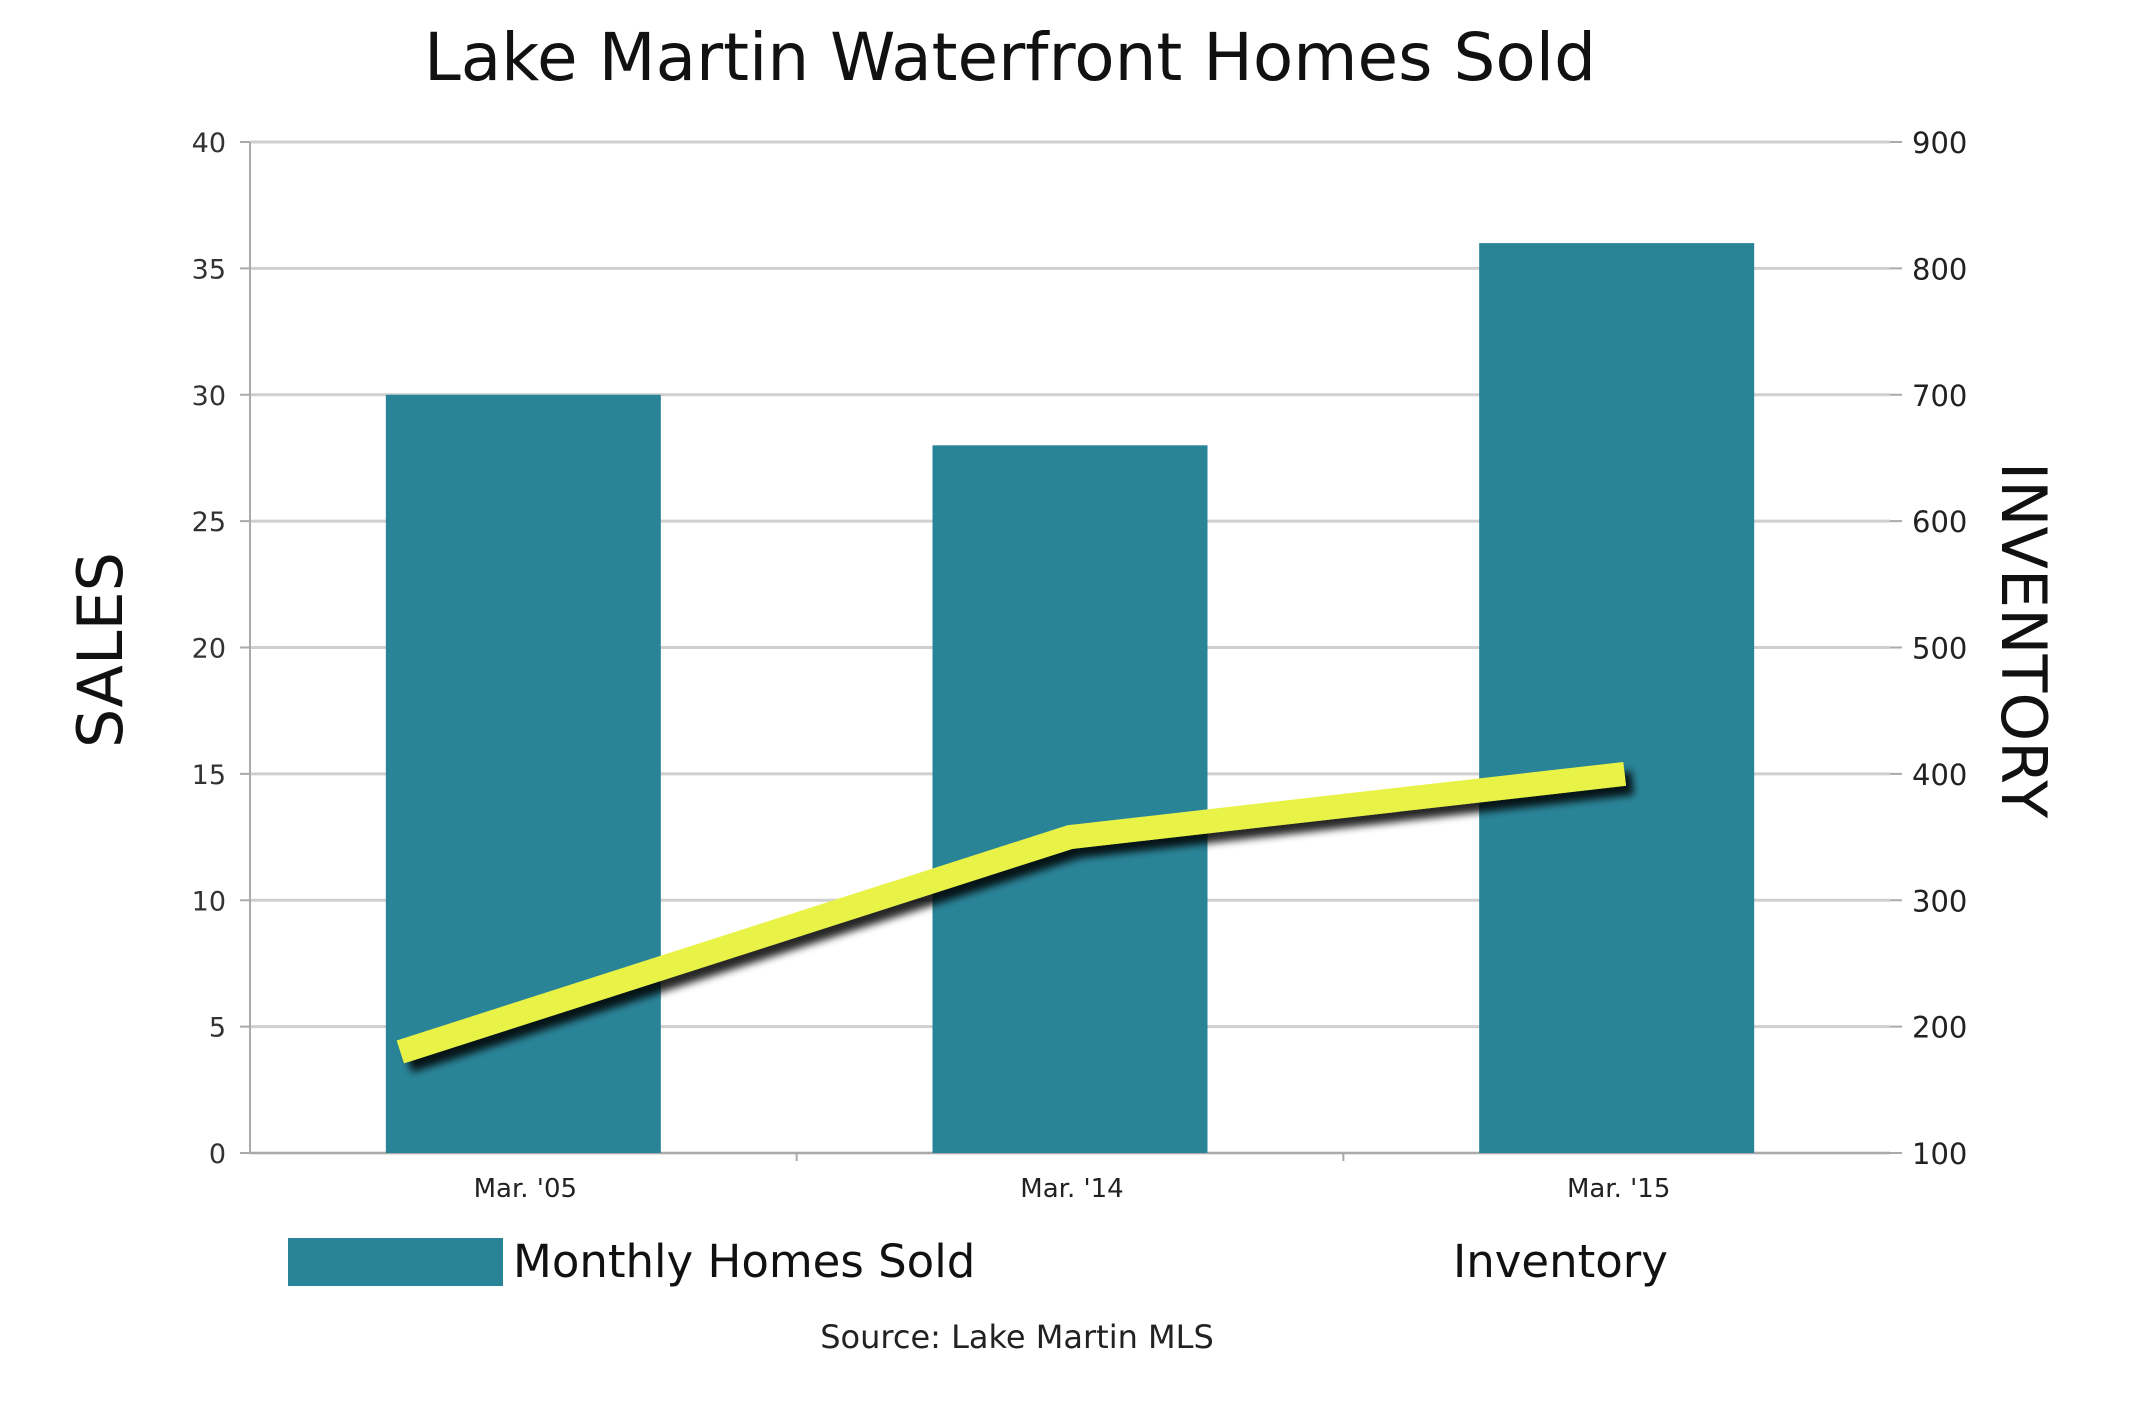 This screenshot has width=2150, height=1402. What do you see at coordinates (1939, 1028) in the screenshot?
I see `right-tick-label: 200` at bounding box center [1939, 1028].